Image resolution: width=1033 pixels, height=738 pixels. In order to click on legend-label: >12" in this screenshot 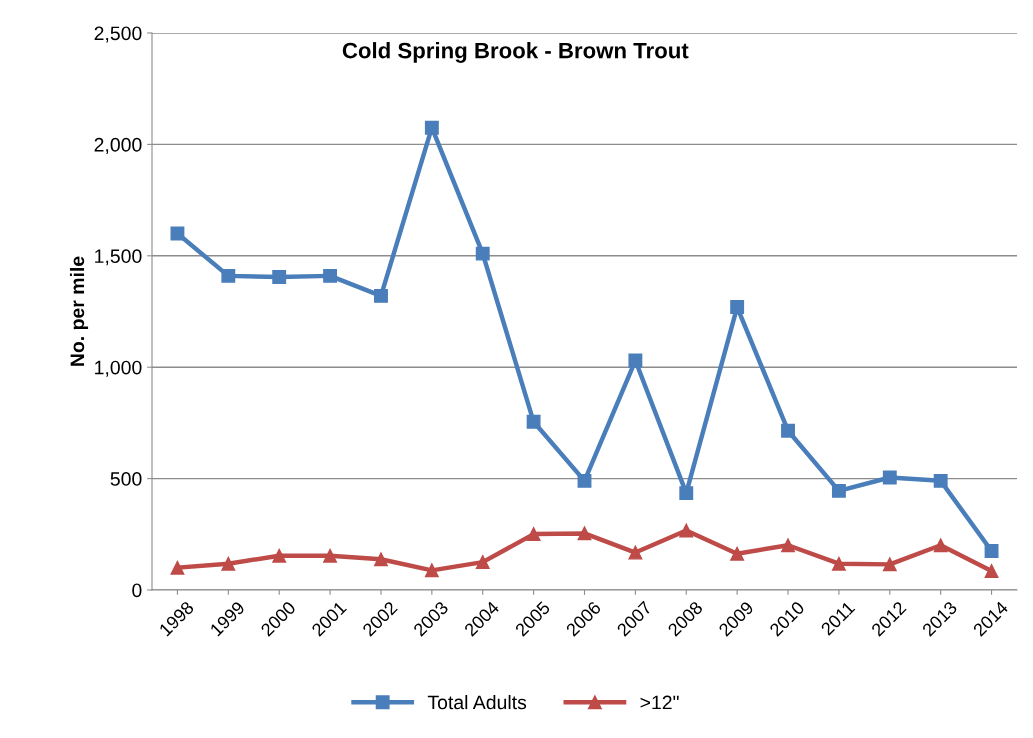, I will do `click(659, 702)`.